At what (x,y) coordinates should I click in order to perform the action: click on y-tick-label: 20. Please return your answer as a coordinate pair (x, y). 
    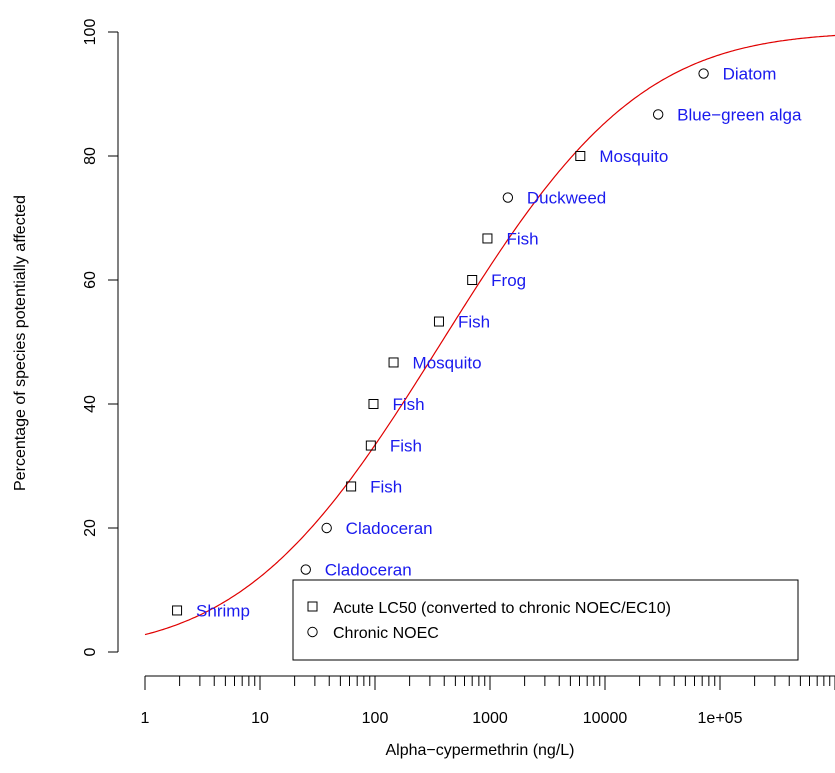
    Looking at the image, I should click on (90, 528).